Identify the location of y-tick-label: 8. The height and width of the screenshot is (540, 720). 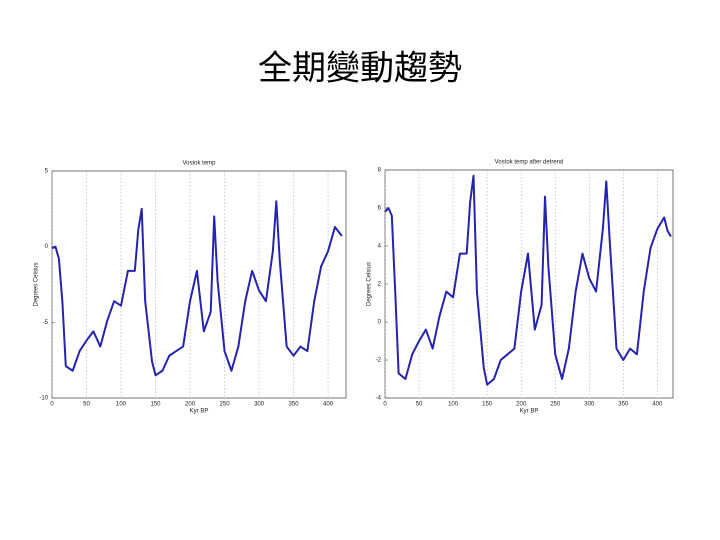
(380, 171).